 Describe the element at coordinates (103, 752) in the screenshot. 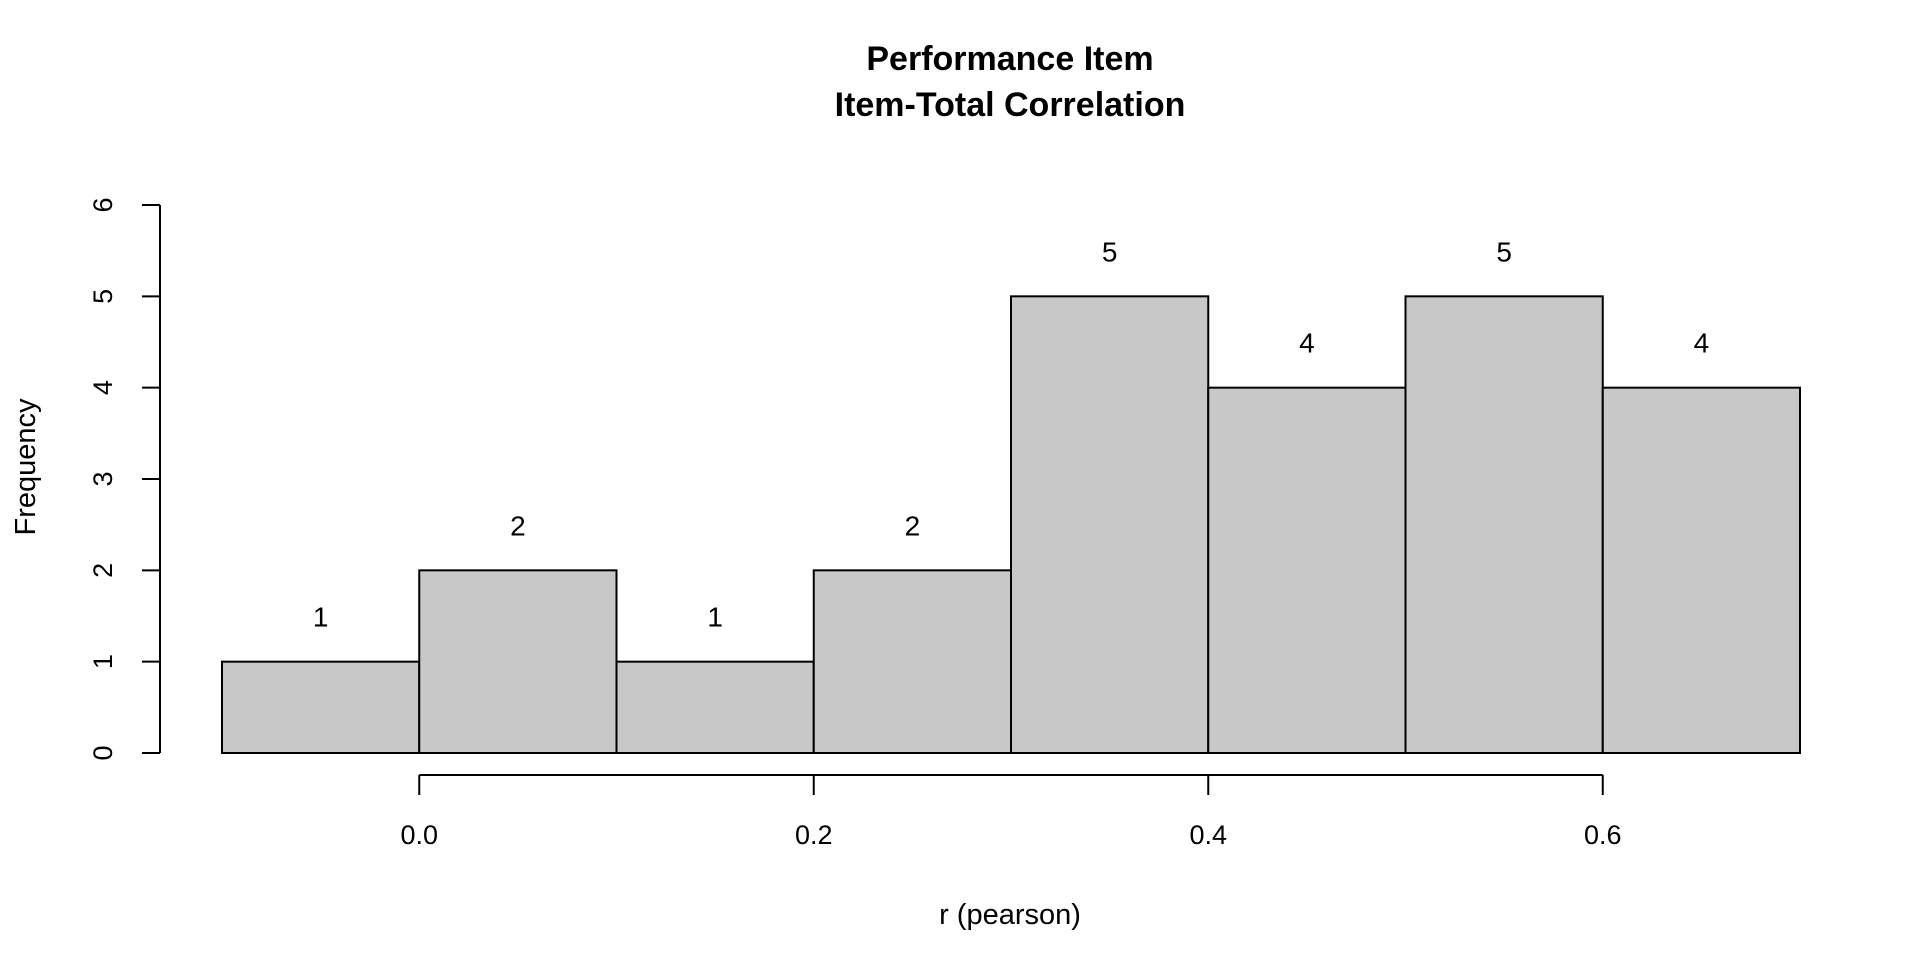

I see `y-tick-label: 0` at that location.